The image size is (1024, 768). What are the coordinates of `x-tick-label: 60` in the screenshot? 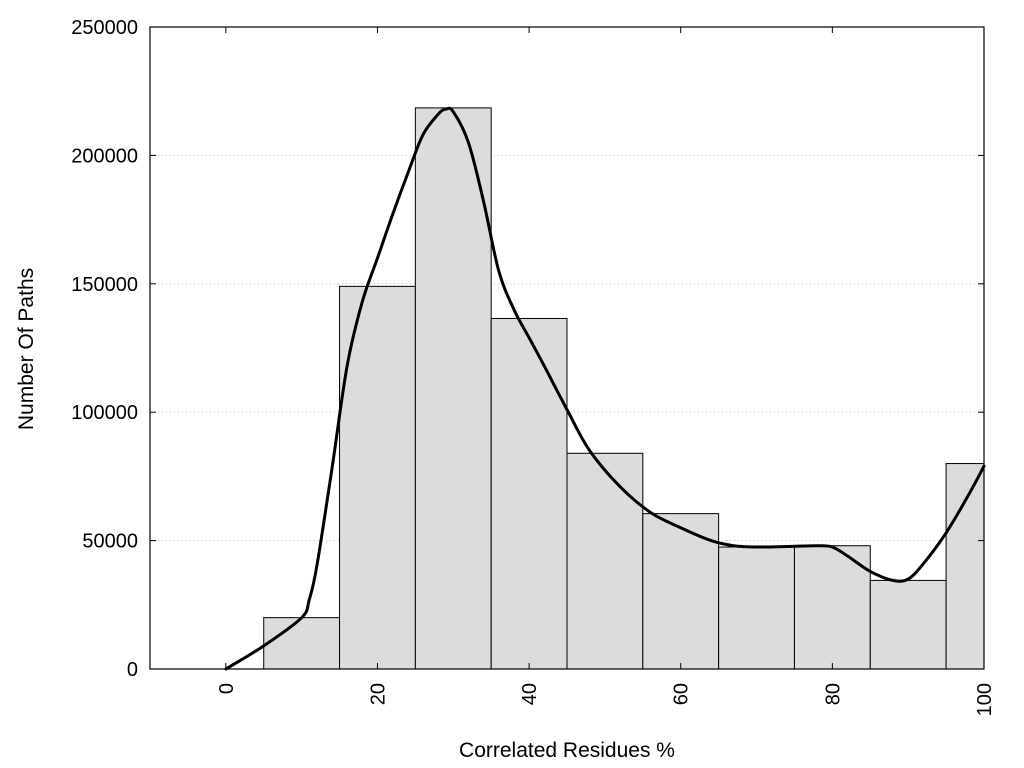 It's located at (682, 694).